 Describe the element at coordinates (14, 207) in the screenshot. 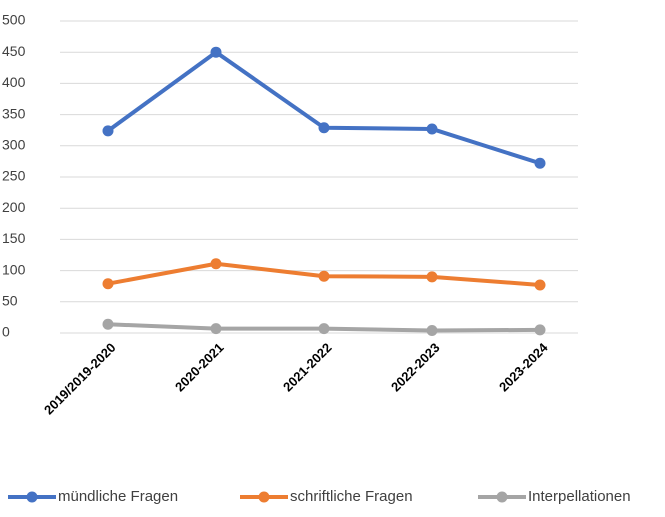

I see `y-tick-label: 200` at that location.